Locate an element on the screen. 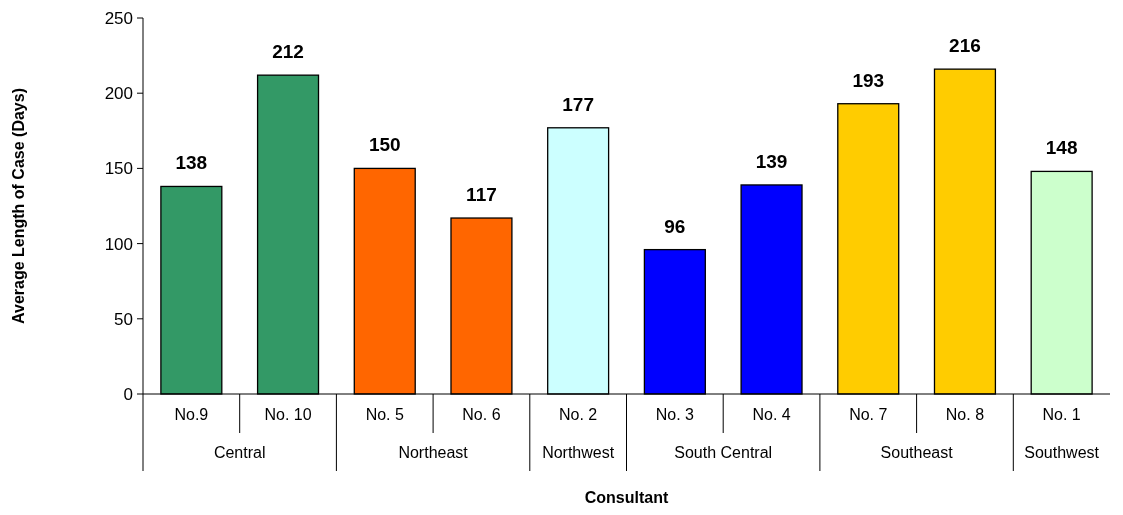 This screenshot has width=1123, height=515. y-axis-title: Average Length of Case (Days) is located at coordinates (18, 206).